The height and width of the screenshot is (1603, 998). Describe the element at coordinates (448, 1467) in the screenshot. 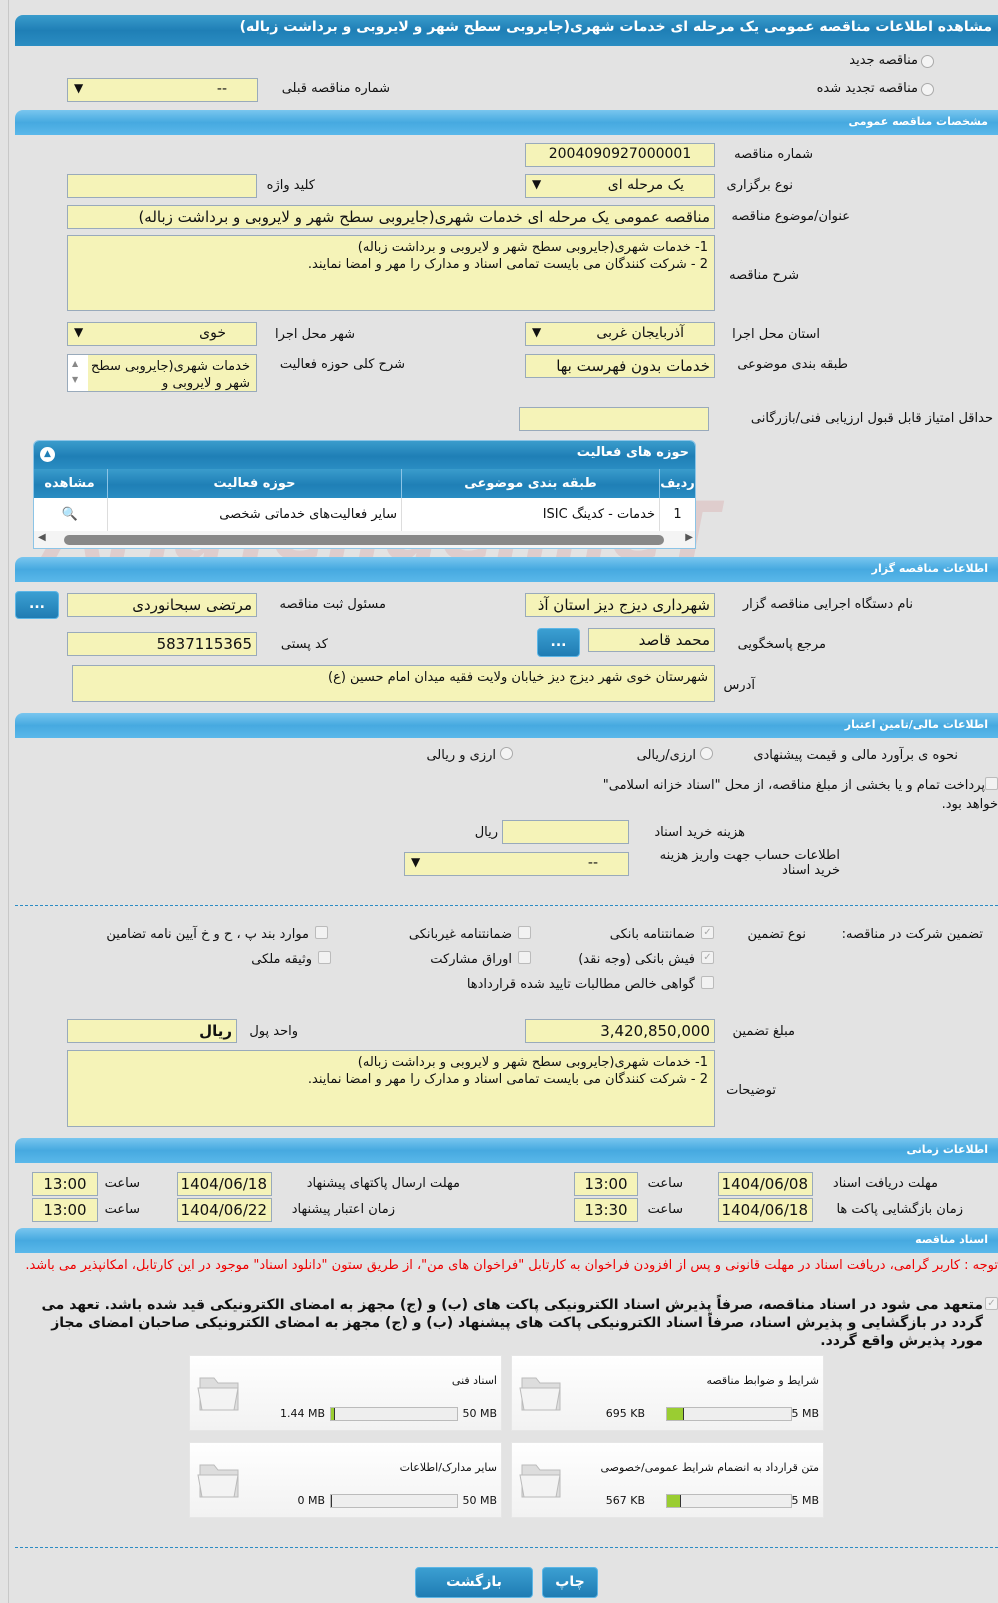

I see `document-name: سایر مدارک/اطلاعات` at that location.